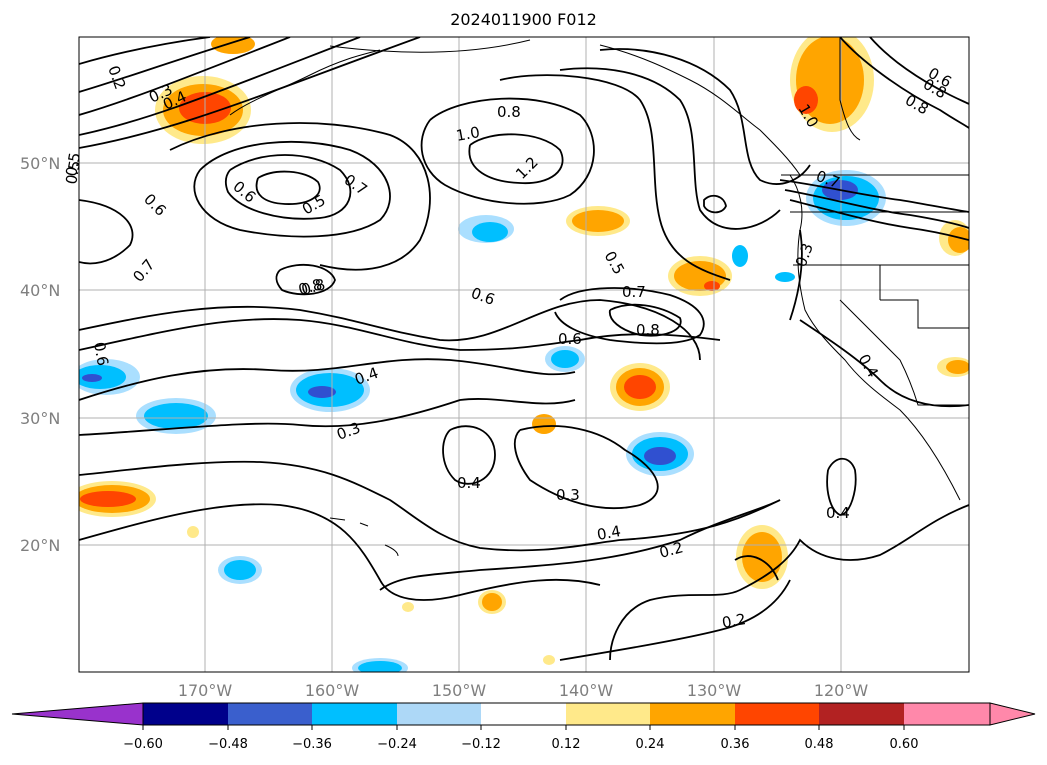 The height and width of the screenshot is (765, 1047). What do you see at coordinates (523, 690) in the screenshot?
I see `longitude-labels: 170°W 160°W 150°W 140°W 130°W 120°W` at bounding box center [523, 690].